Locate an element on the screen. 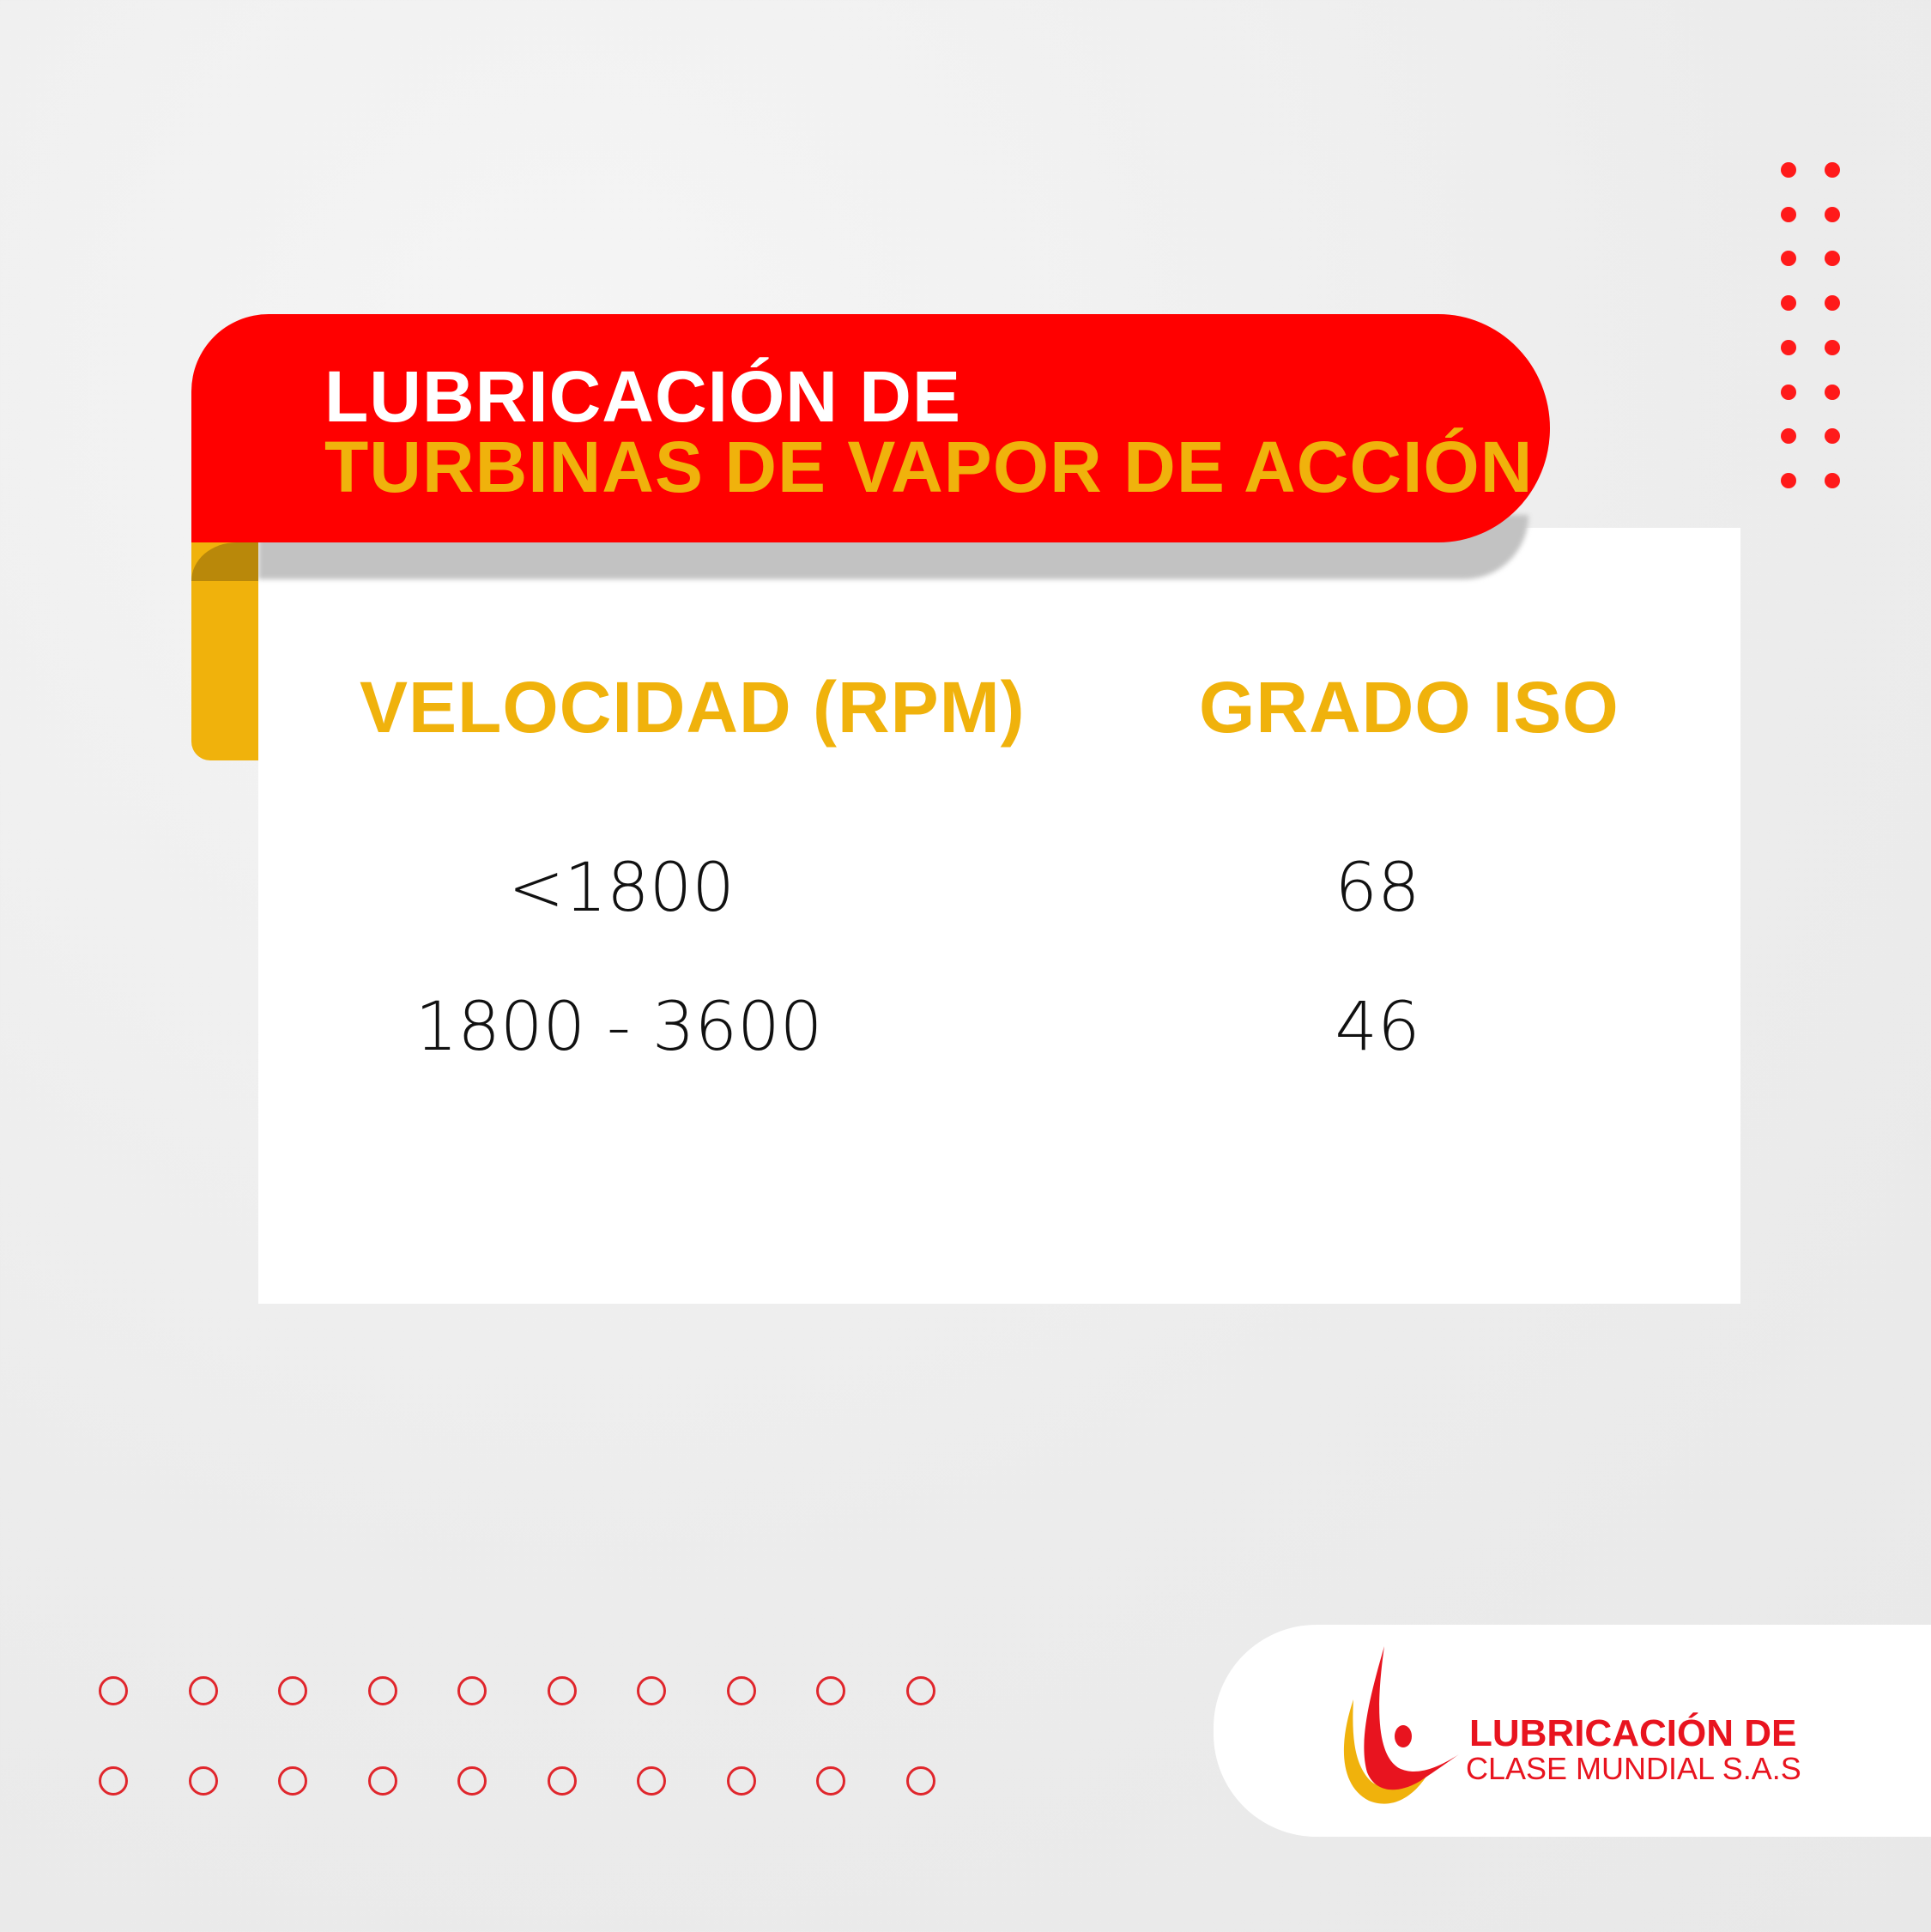  logo-text-line-1: LUBRICACIÓN DE is located at coordinates (1633, 1733).